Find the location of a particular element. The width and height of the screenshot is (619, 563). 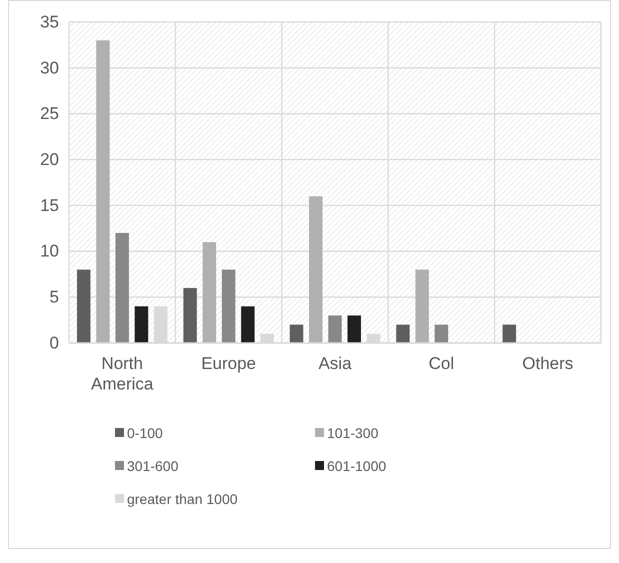

x-tick-label: North America is located at coordinates (122, 374).